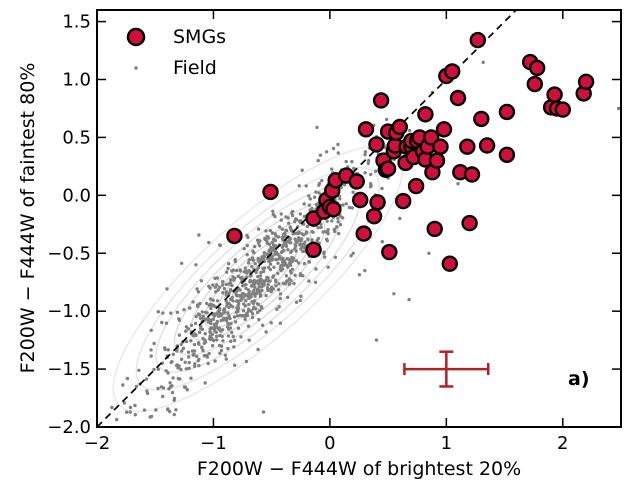 Image resolution: width=640 pixels, height=480 pixels. I want to click on y-tick-label: −2.0, so click(69, 427).